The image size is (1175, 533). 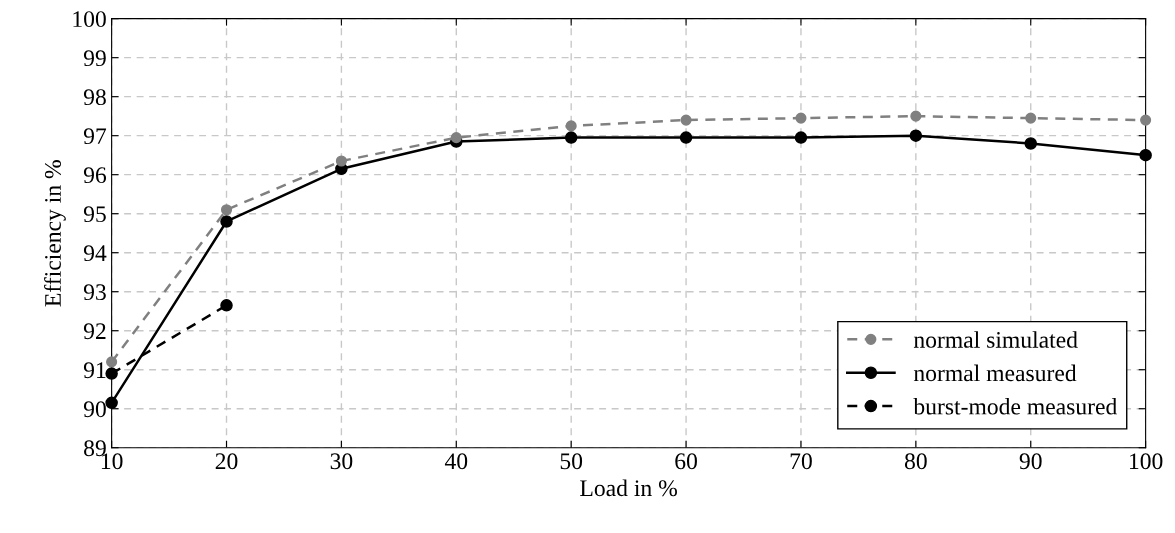 I want to click on x-tick-label: 100, so click(x=1146, y=461).